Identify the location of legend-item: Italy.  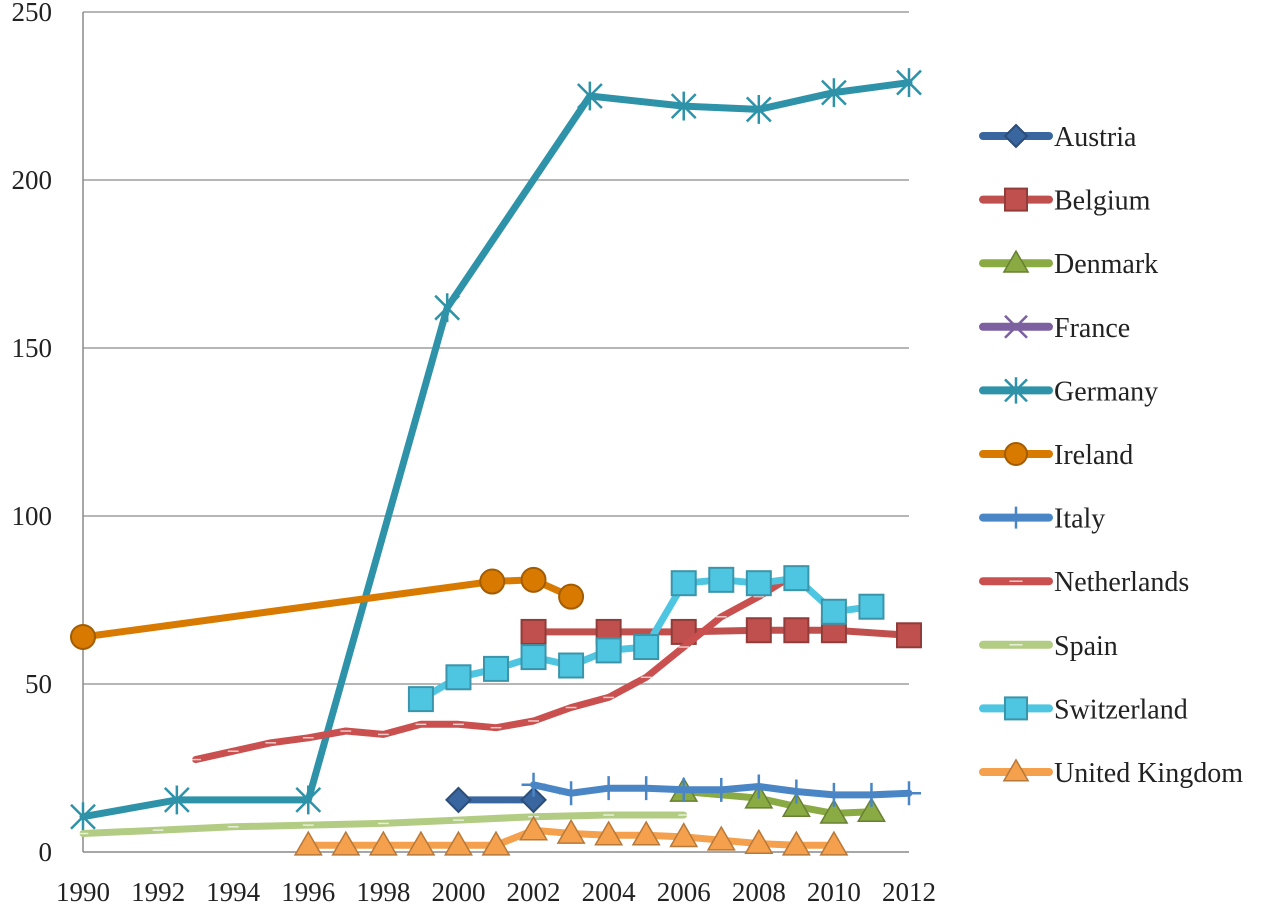
(1042, 519).